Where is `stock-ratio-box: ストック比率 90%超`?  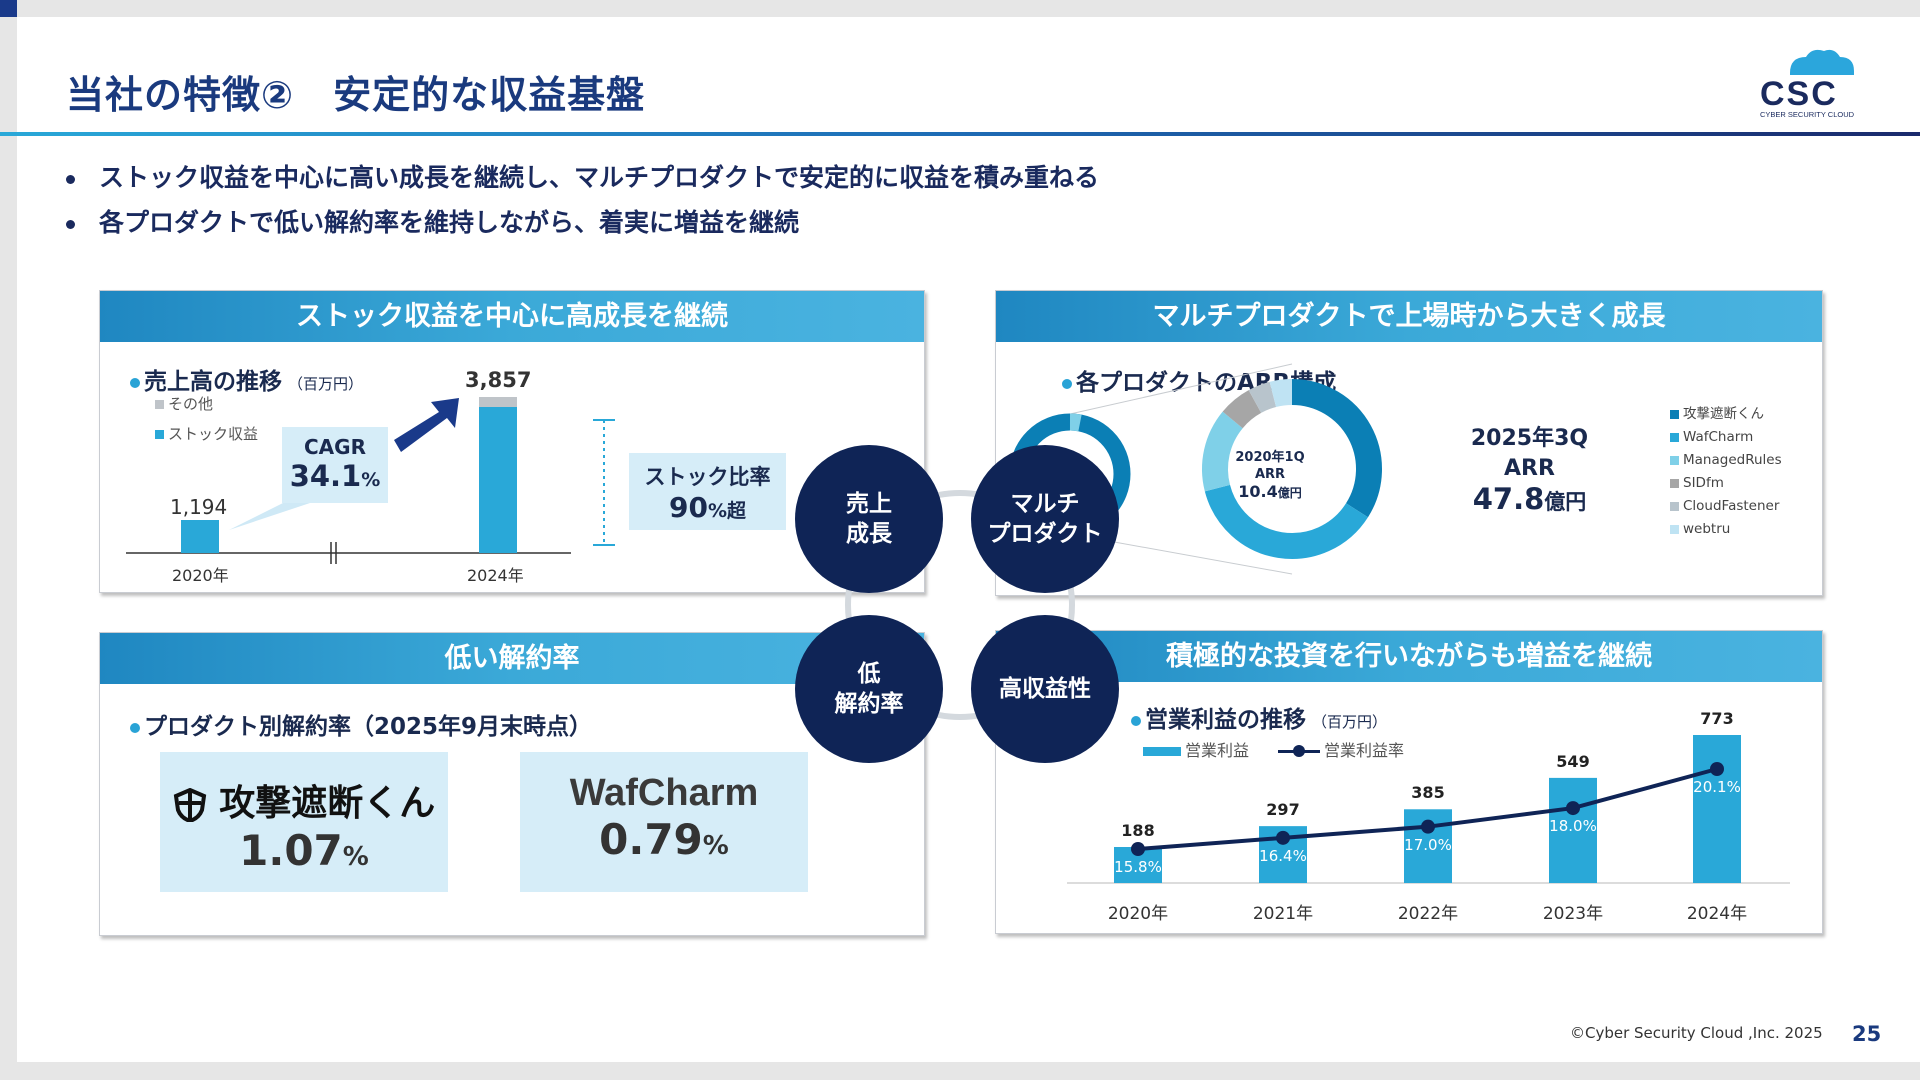
stock-ratio-box: ストック比率 90%超 is located at coordinates (707, 491).